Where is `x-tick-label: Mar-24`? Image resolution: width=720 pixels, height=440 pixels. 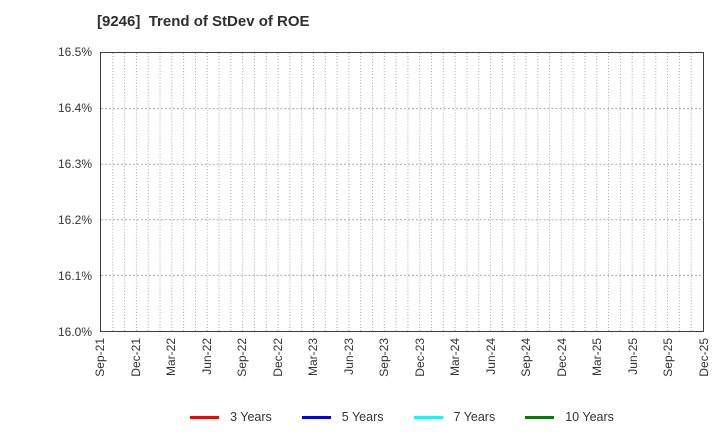
x-tick-label: Mar-24 is located at coordinates (455, 357).